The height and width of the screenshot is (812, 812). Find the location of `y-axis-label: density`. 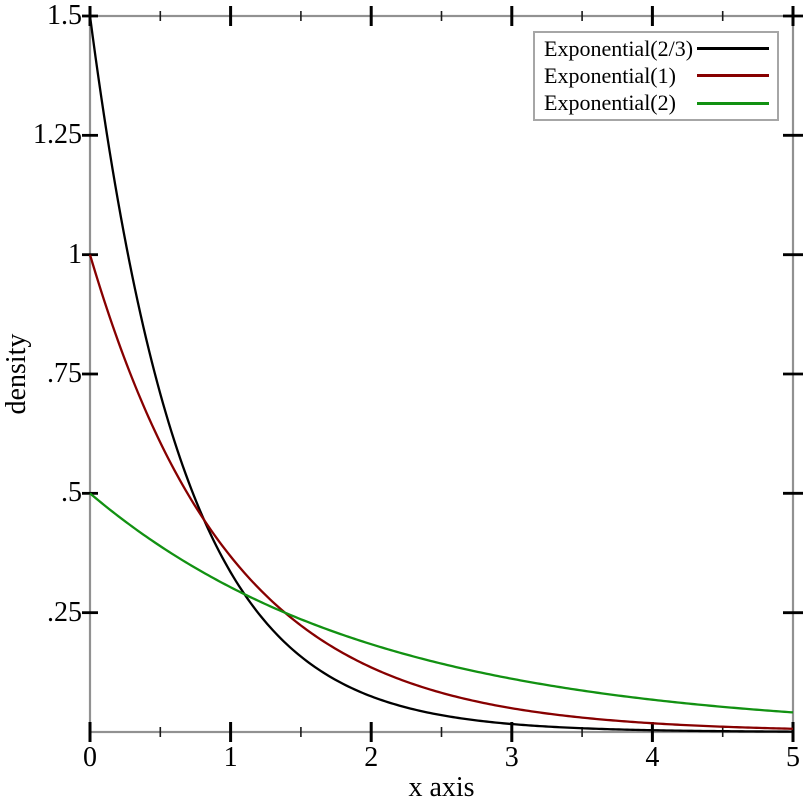

y-axis-label: density is located at coordinates (16, 374).